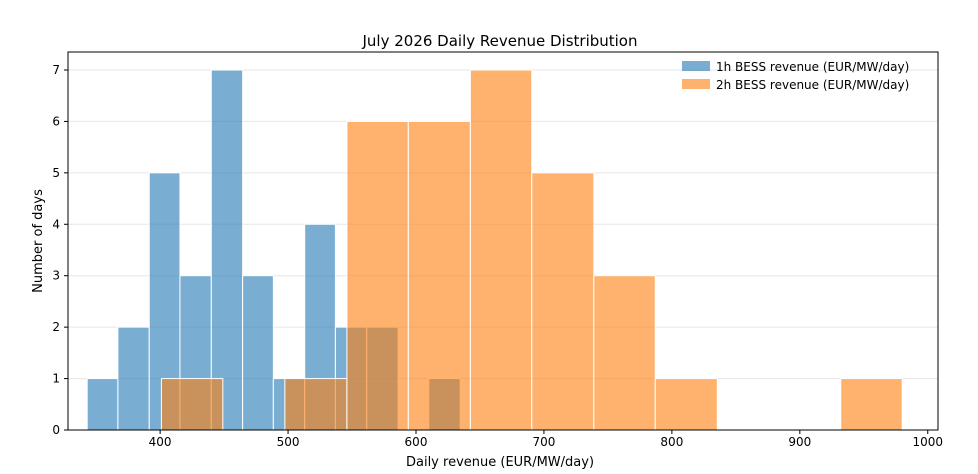 This screenshot has height=474, width=978. What do you see at coordinates (927, 442) in the screenshot?
I see `x-tick-label: 1000` at bounding box center [927, 442].